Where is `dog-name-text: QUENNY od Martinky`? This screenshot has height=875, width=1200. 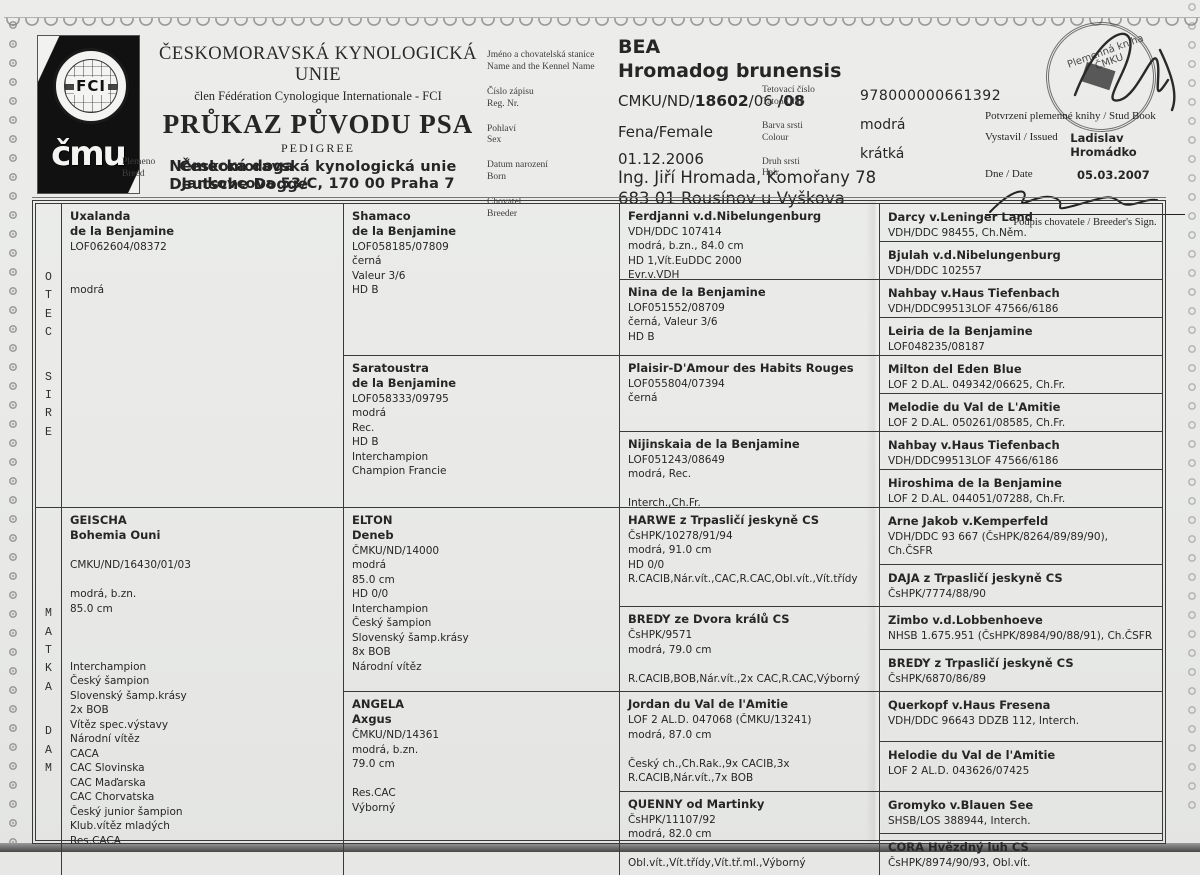 dog-name-text: QUENNY od Martinky is located at coordinates (696, 803).